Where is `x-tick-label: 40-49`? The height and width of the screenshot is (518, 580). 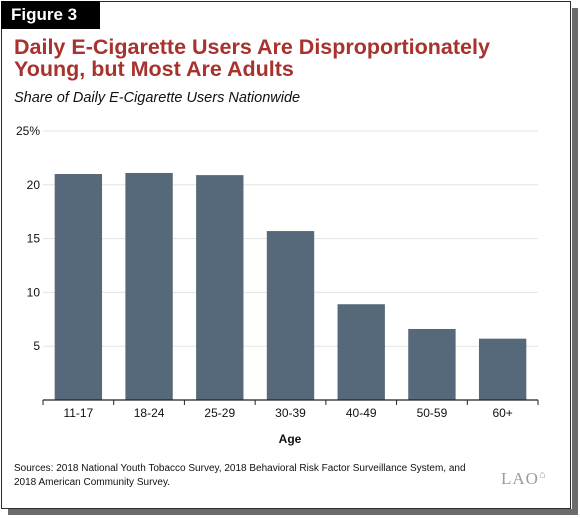
x-tick-label: 40-49 is located at coordinates (361, 413).